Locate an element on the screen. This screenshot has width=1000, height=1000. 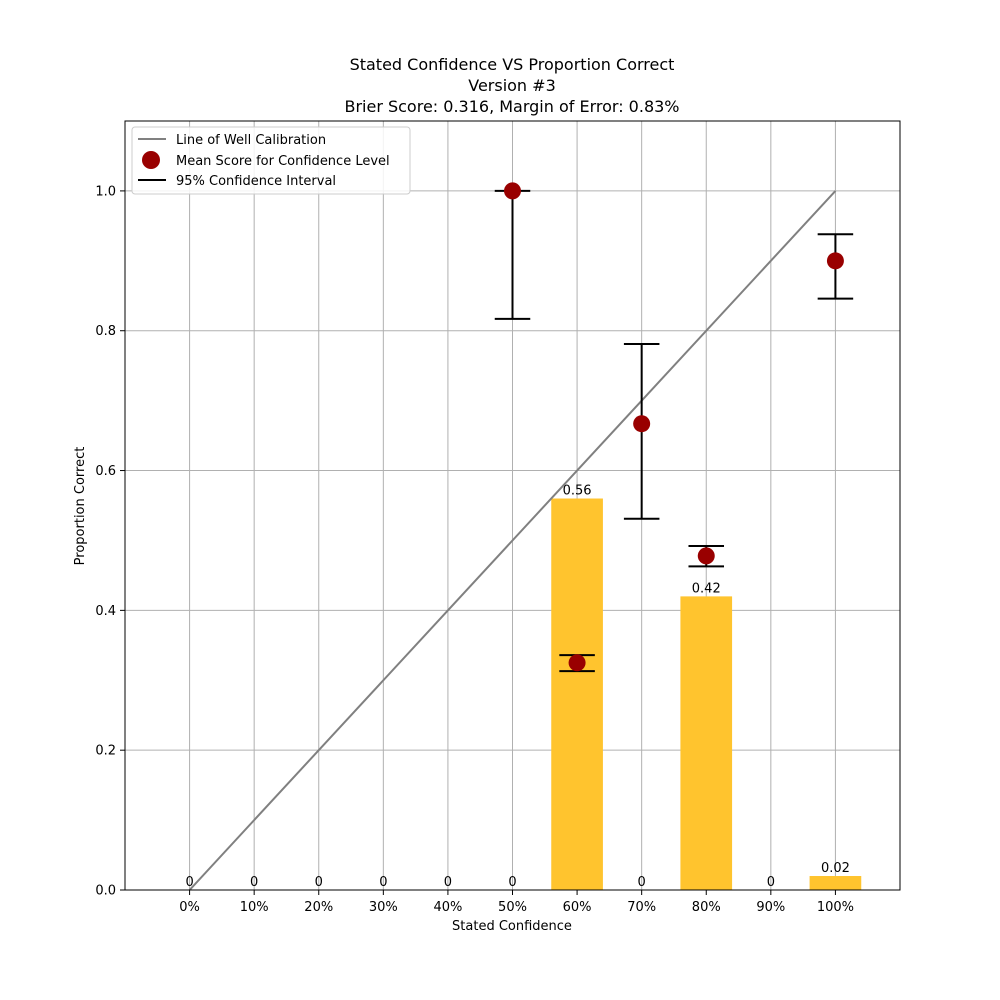
bars is located at coordinates (706, 694).